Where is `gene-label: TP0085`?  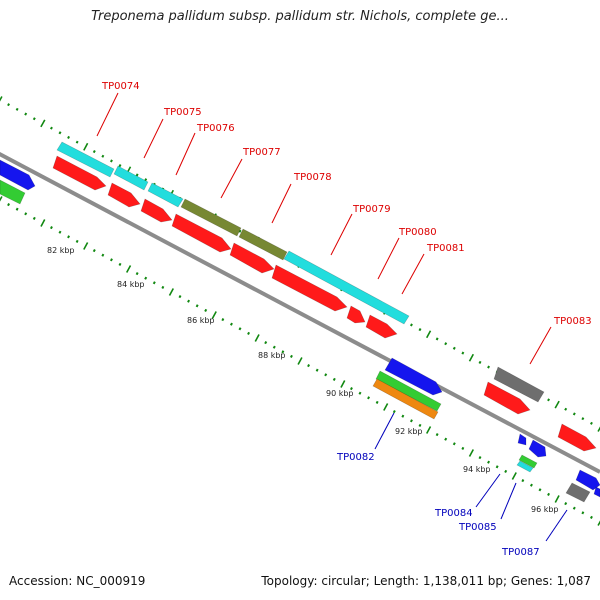
gene-label: TP0085 is located at coordinates (477, 527).